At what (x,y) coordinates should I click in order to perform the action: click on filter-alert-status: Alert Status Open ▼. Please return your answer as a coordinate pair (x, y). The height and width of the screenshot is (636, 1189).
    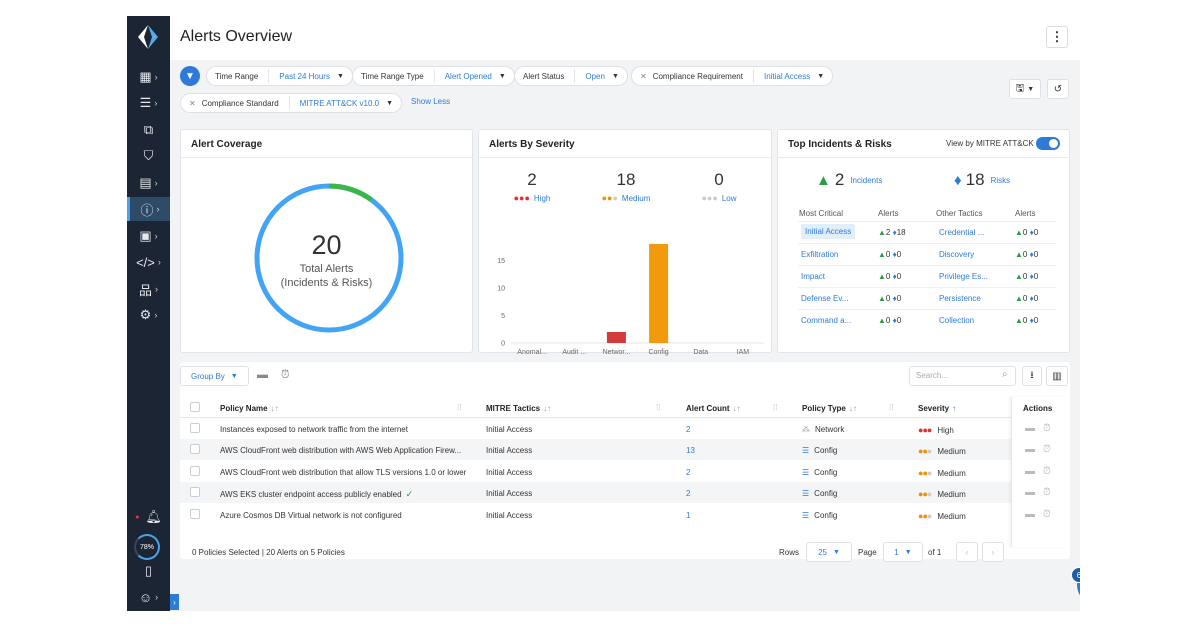
    Looking at the image, I should click on (571, 76).